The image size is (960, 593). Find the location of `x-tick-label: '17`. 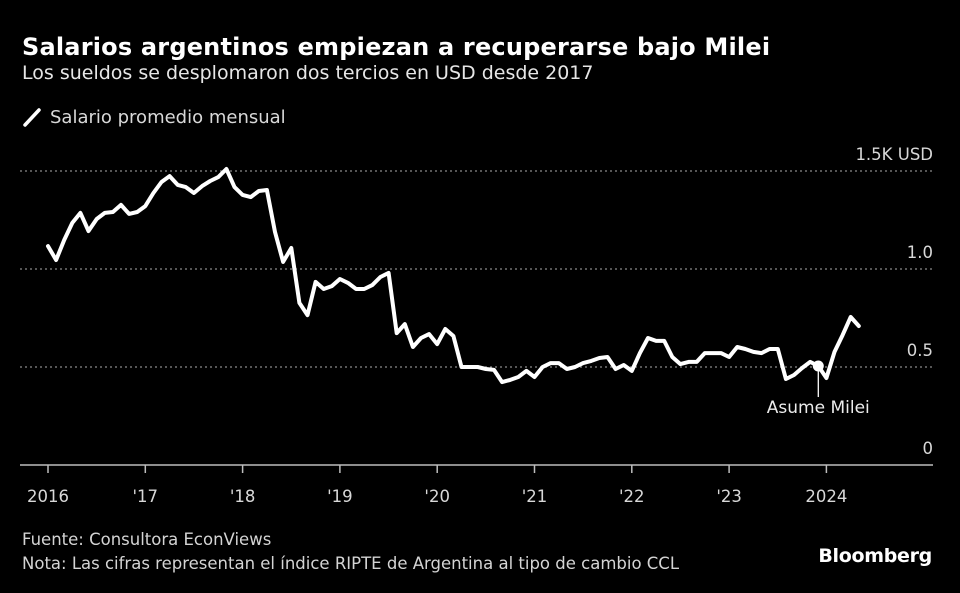

x-tick-label: '17 is located at coordinates (146, 496).